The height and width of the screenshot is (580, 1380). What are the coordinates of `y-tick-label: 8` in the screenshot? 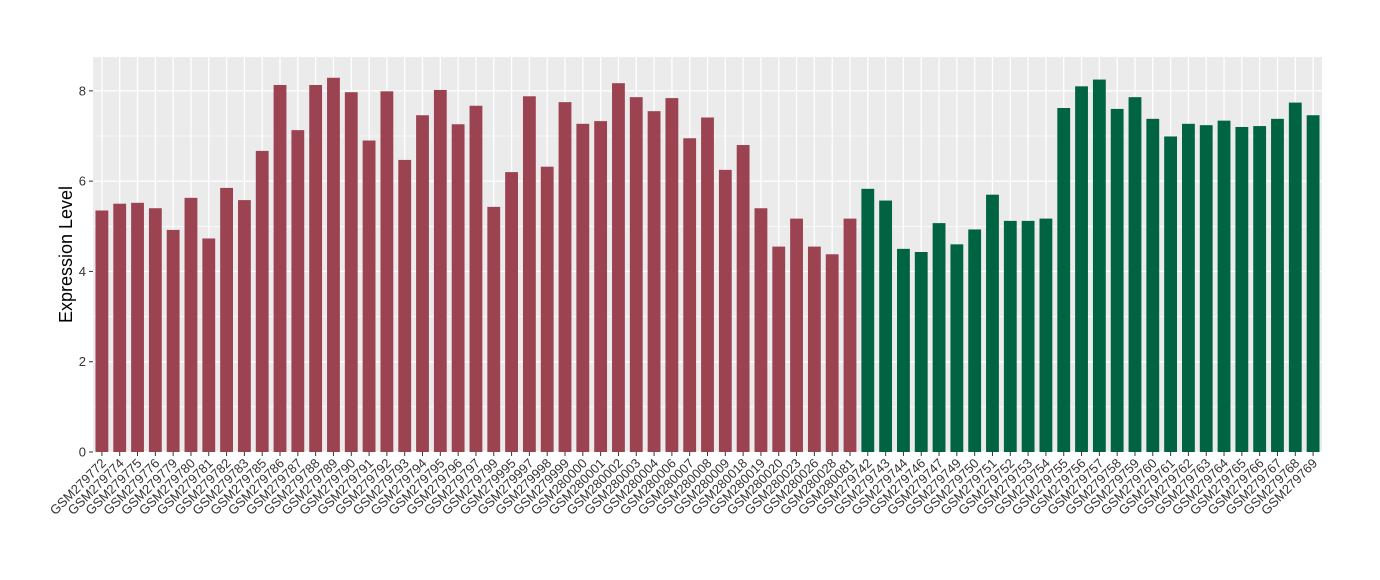 It's located at (82, 90).